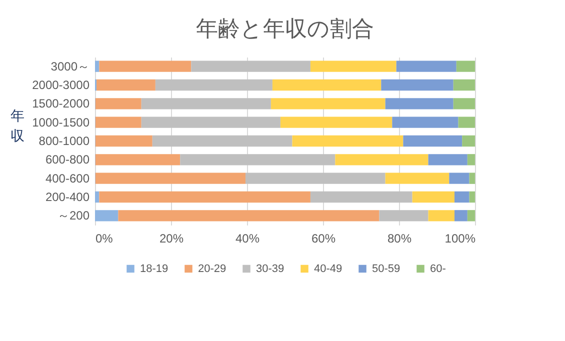 This screenshot has height=341, width=565. Describe the element at coordinates (73, 215) in the screenshot. I see `y-tick-label: ～200` at that location.